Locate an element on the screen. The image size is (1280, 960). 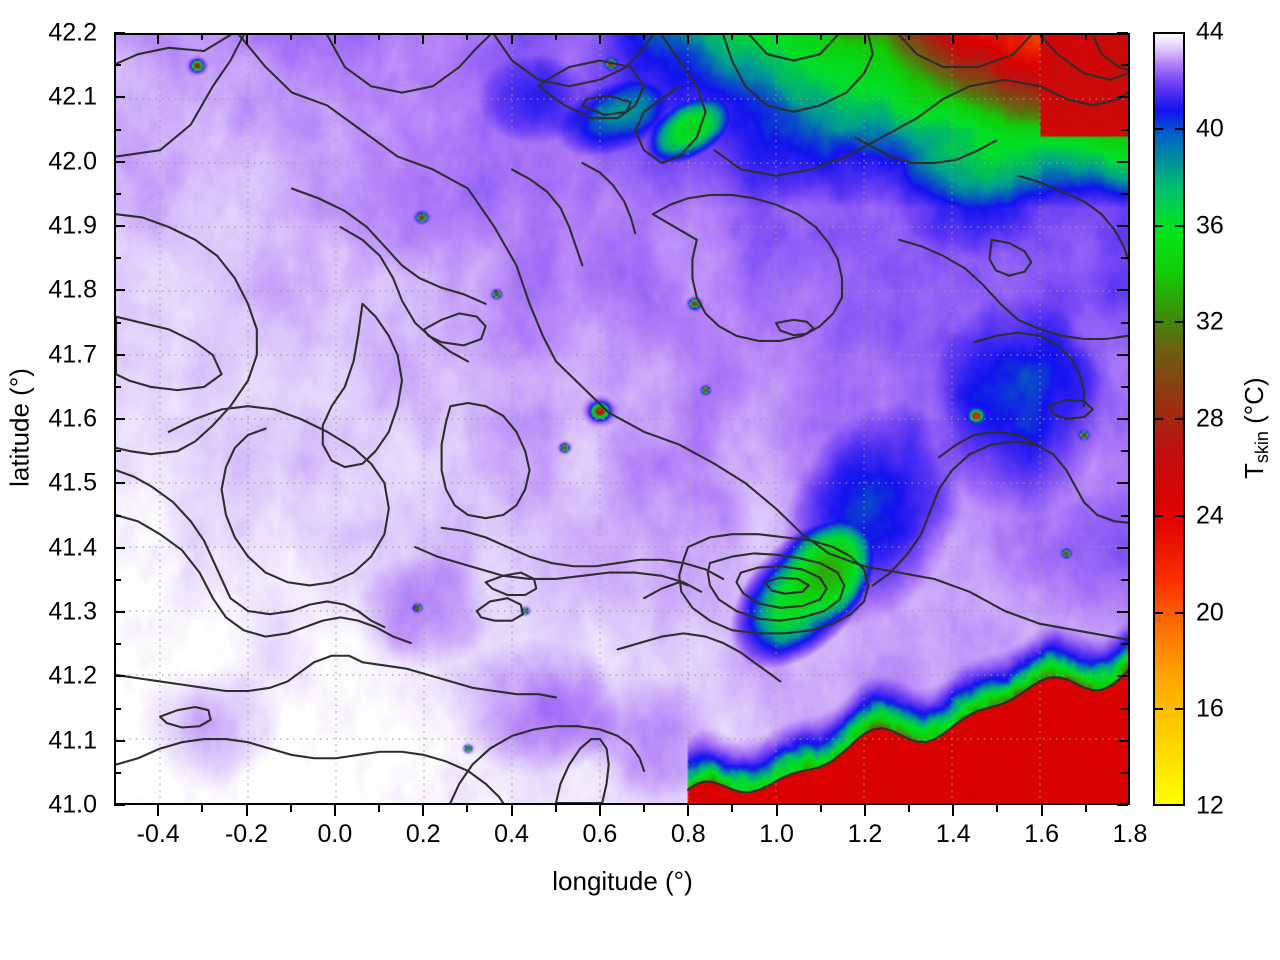
y-tick-label: 41.6 is located at coordinates (72, 418).